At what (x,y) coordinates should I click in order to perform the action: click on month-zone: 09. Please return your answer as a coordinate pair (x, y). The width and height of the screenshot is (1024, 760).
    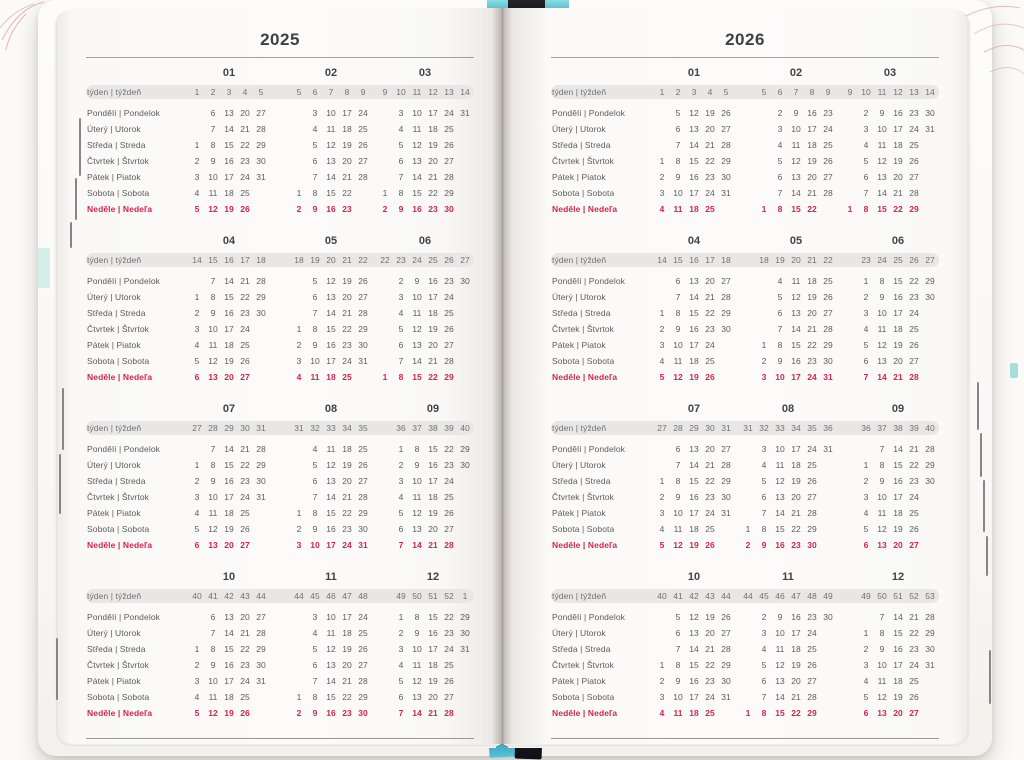
    Looking at the image, I should click on (890, 409).